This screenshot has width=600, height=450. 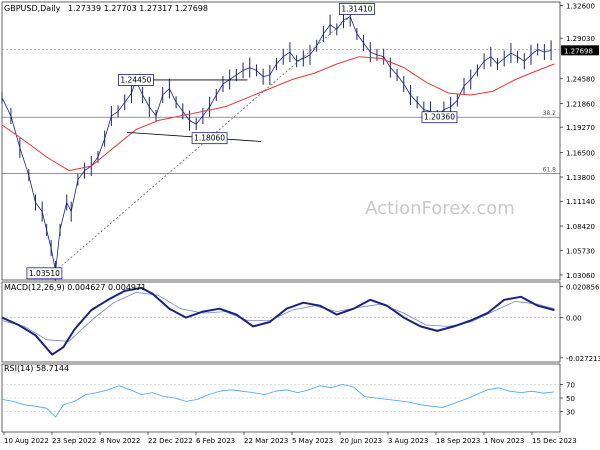 What do you see at coordinates (74, 441) in the screenshot?
I see `time-tick-label: 23 Sep 2022` at bounding box center [74, 441].